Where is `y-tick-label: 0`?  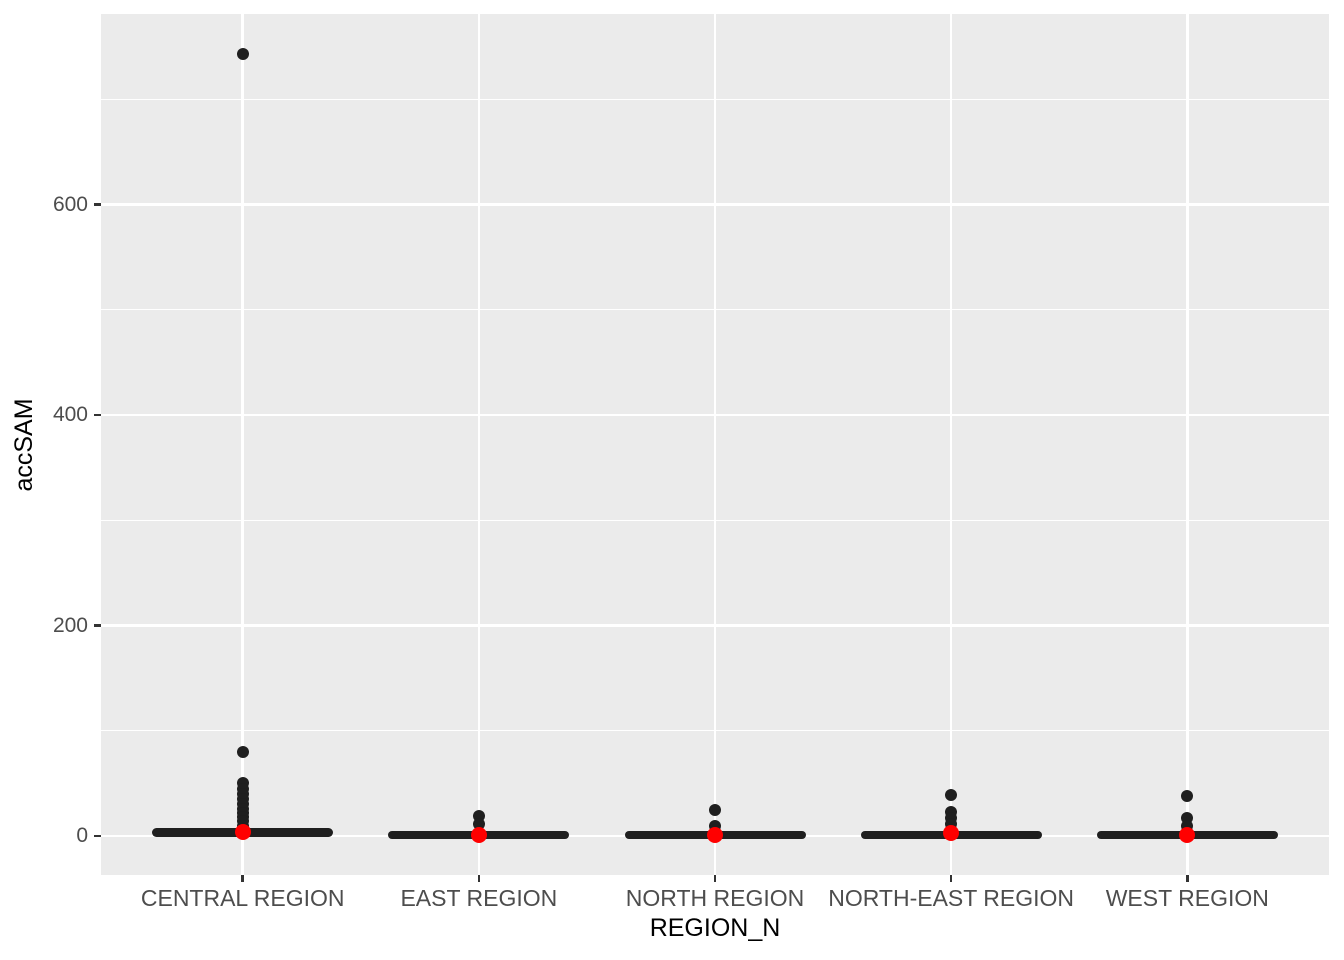
y-tick-label: 0 is located at coordinates (82, 836).